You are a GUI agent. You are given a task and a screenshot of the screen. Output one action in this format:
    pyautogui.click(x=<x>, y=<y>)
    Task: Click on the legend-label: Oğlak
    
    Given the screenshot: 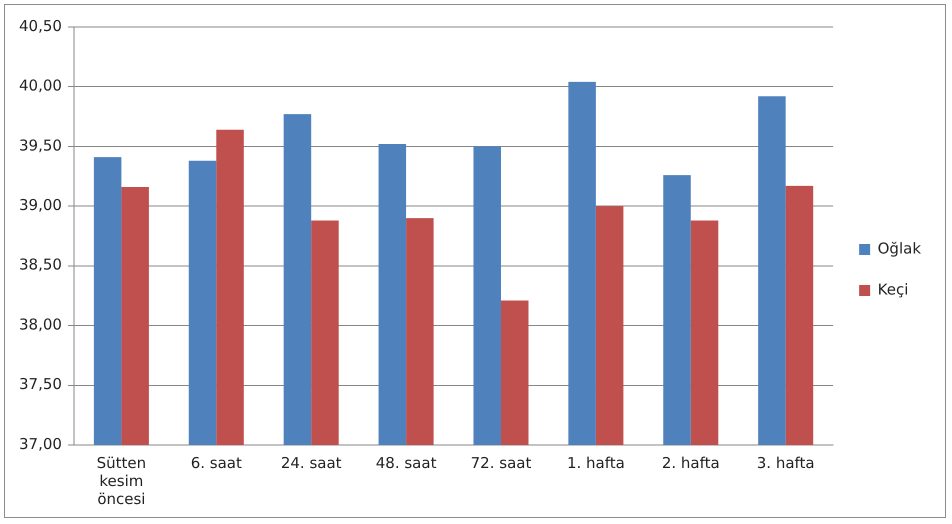 What is the action you would take?
    pyautogui.click(x=900, y=248)
    